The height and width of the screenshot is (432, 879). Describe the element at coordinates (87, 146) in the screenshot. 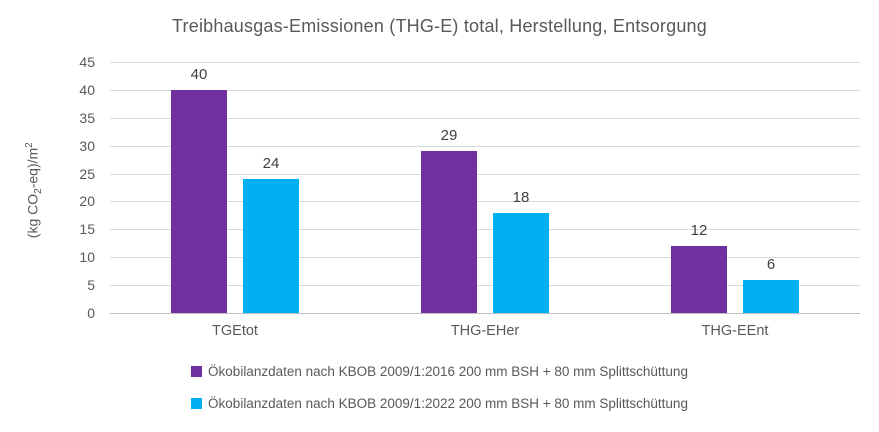

I see `y-tick-label: 30` at that location.